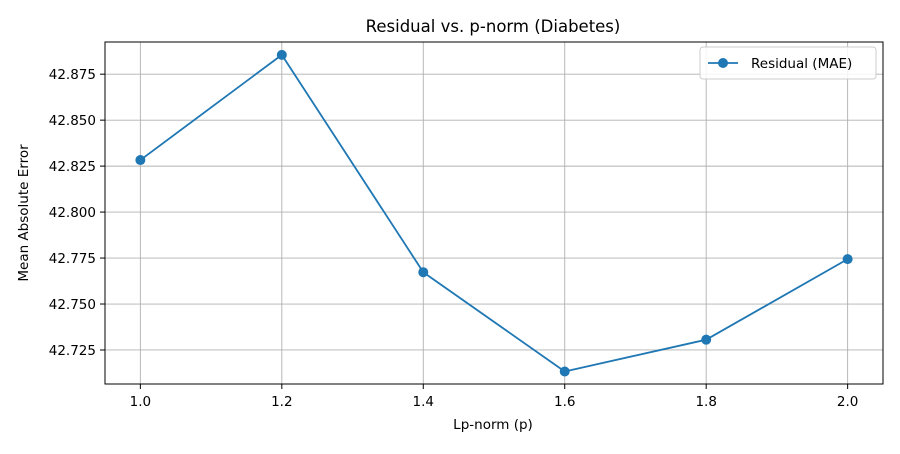  I want to click on x-tick-label: 1.0, so click(140, 402).